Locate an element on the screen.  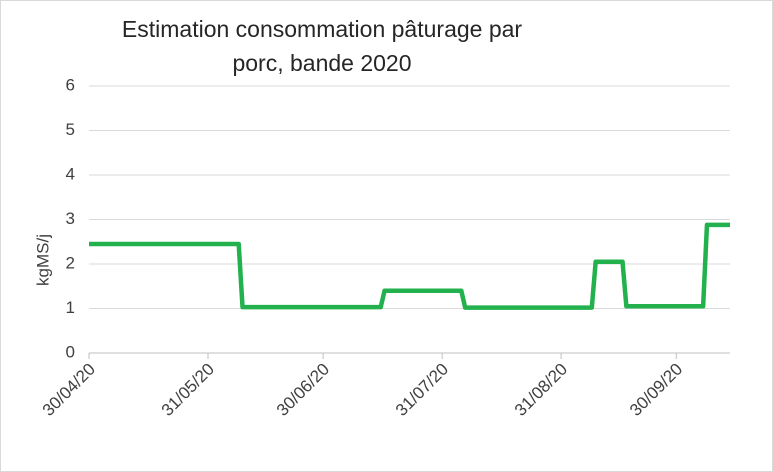
y-axis-label: kgMS/j is located at coordinates (42, 260).